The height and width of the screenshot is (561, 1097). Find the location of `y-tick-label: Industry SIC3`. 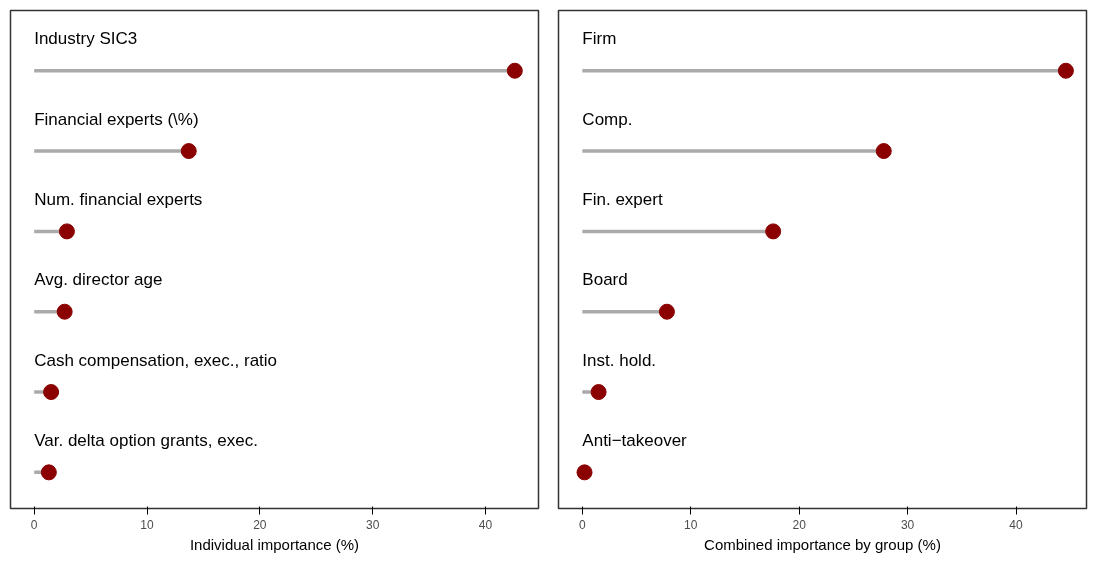

y-tick-label: Industry SIC3 is located at coordinates (86, 39).